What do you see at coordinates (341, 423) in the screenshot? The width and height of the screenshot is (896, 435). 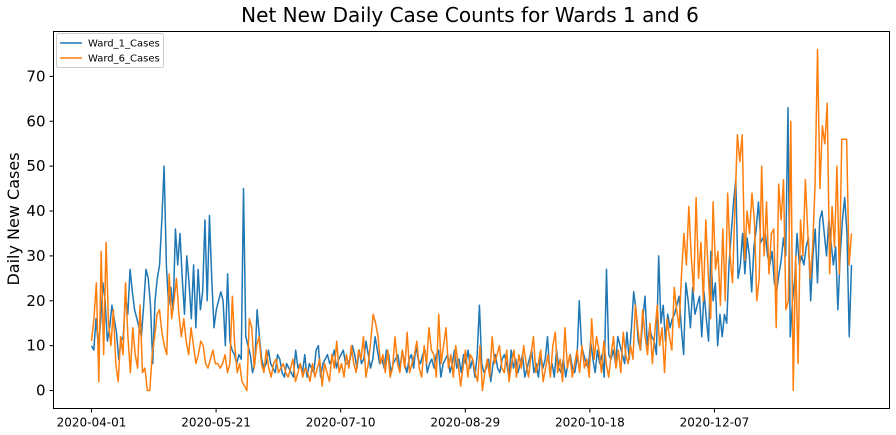 I see `x-tick-label: 2020-07-10` at bounding box center [341, 423].